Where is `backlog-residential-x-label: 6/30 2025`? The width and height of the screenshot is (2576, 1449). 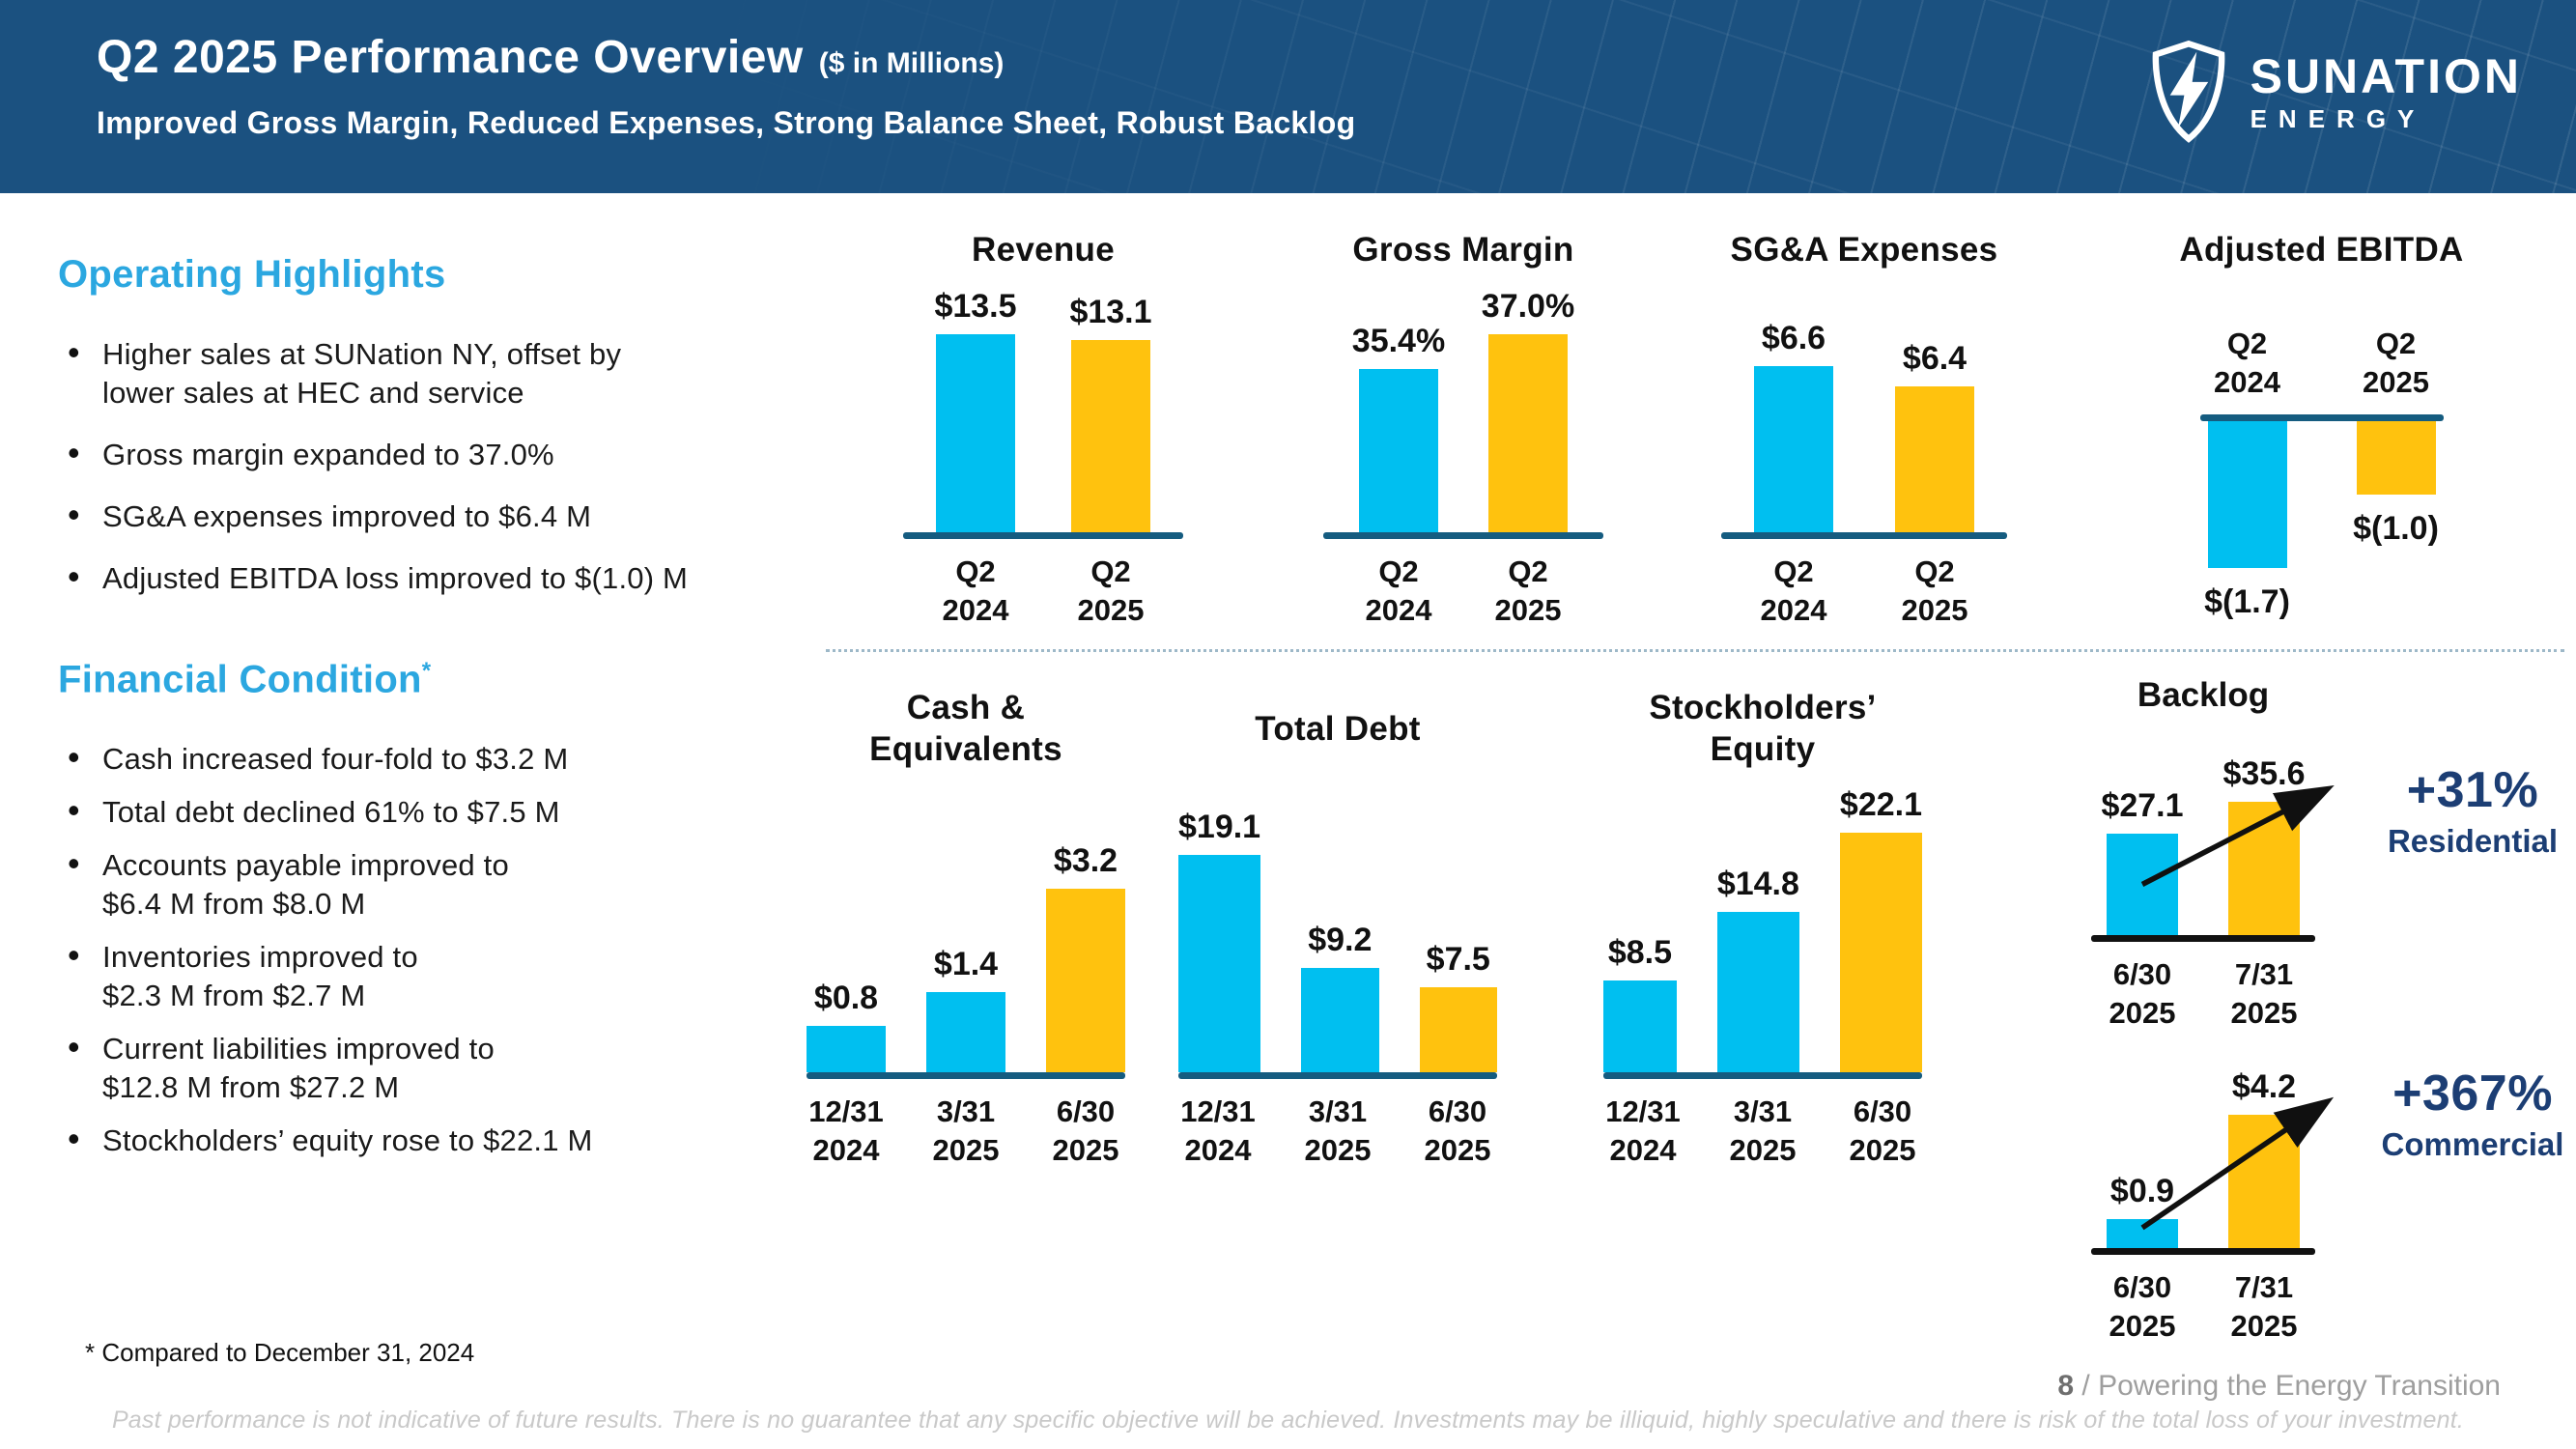 backlog-residential-x-label: 6/30 2025 is located at coordinates (2142, 994).